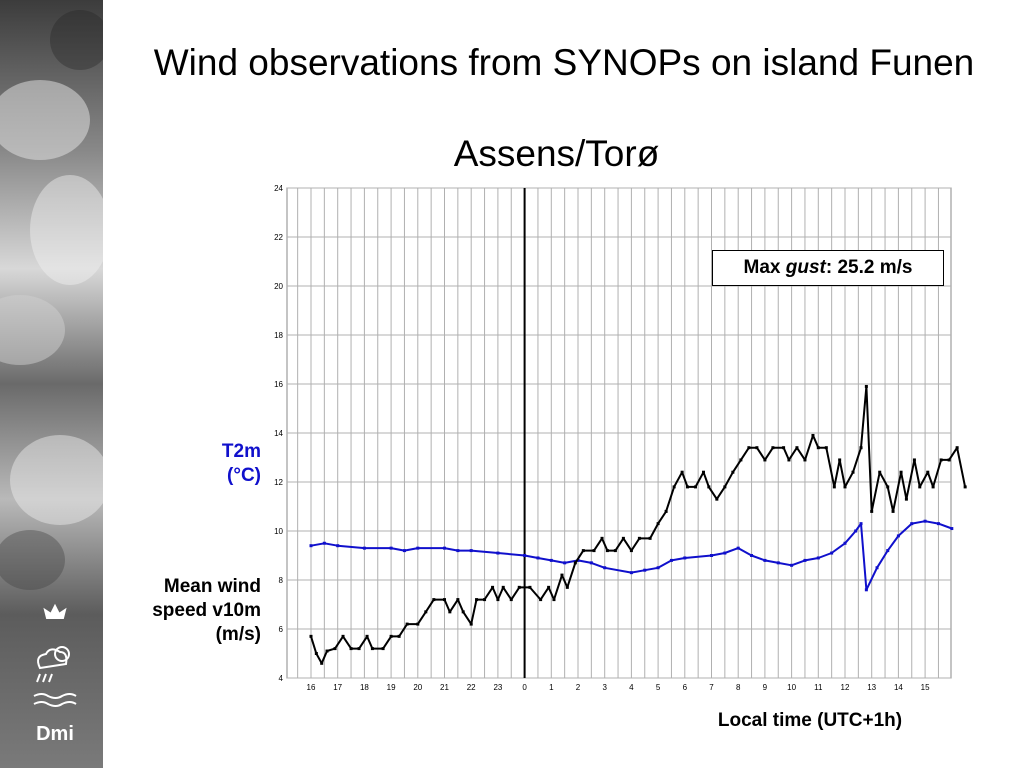 The image size is (1024, 768). Describe the element at coordinates (278, 384) in the screenshot. I see `y-tick-label: 16` at that location.